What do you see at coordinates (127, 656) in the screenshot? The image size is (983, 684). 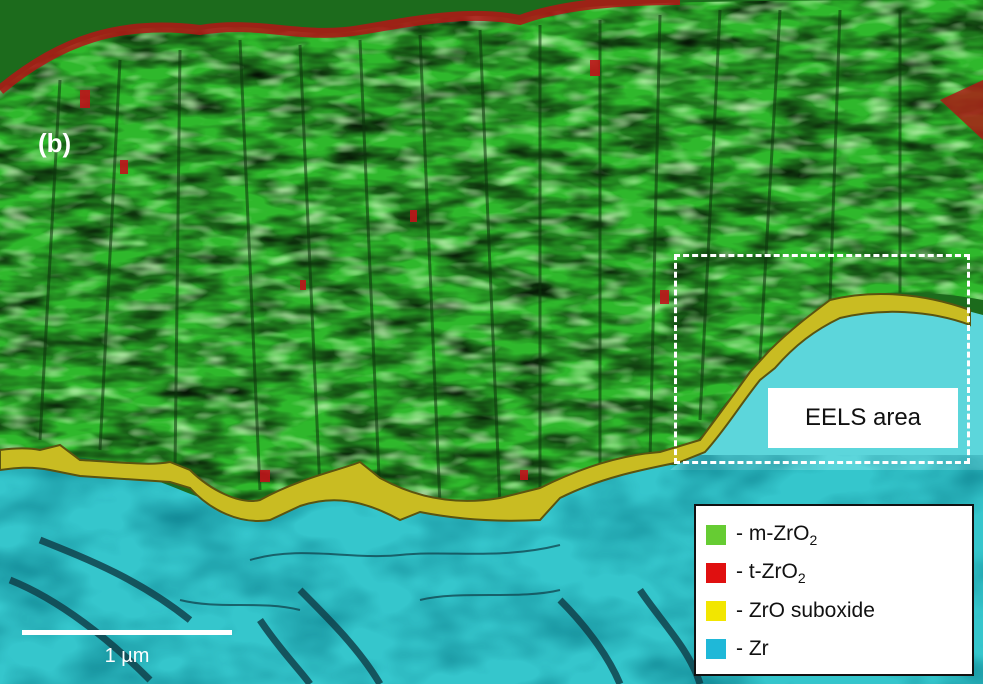 I see `scale-bar-label: 1 µm` at bounding box center [127, 656].